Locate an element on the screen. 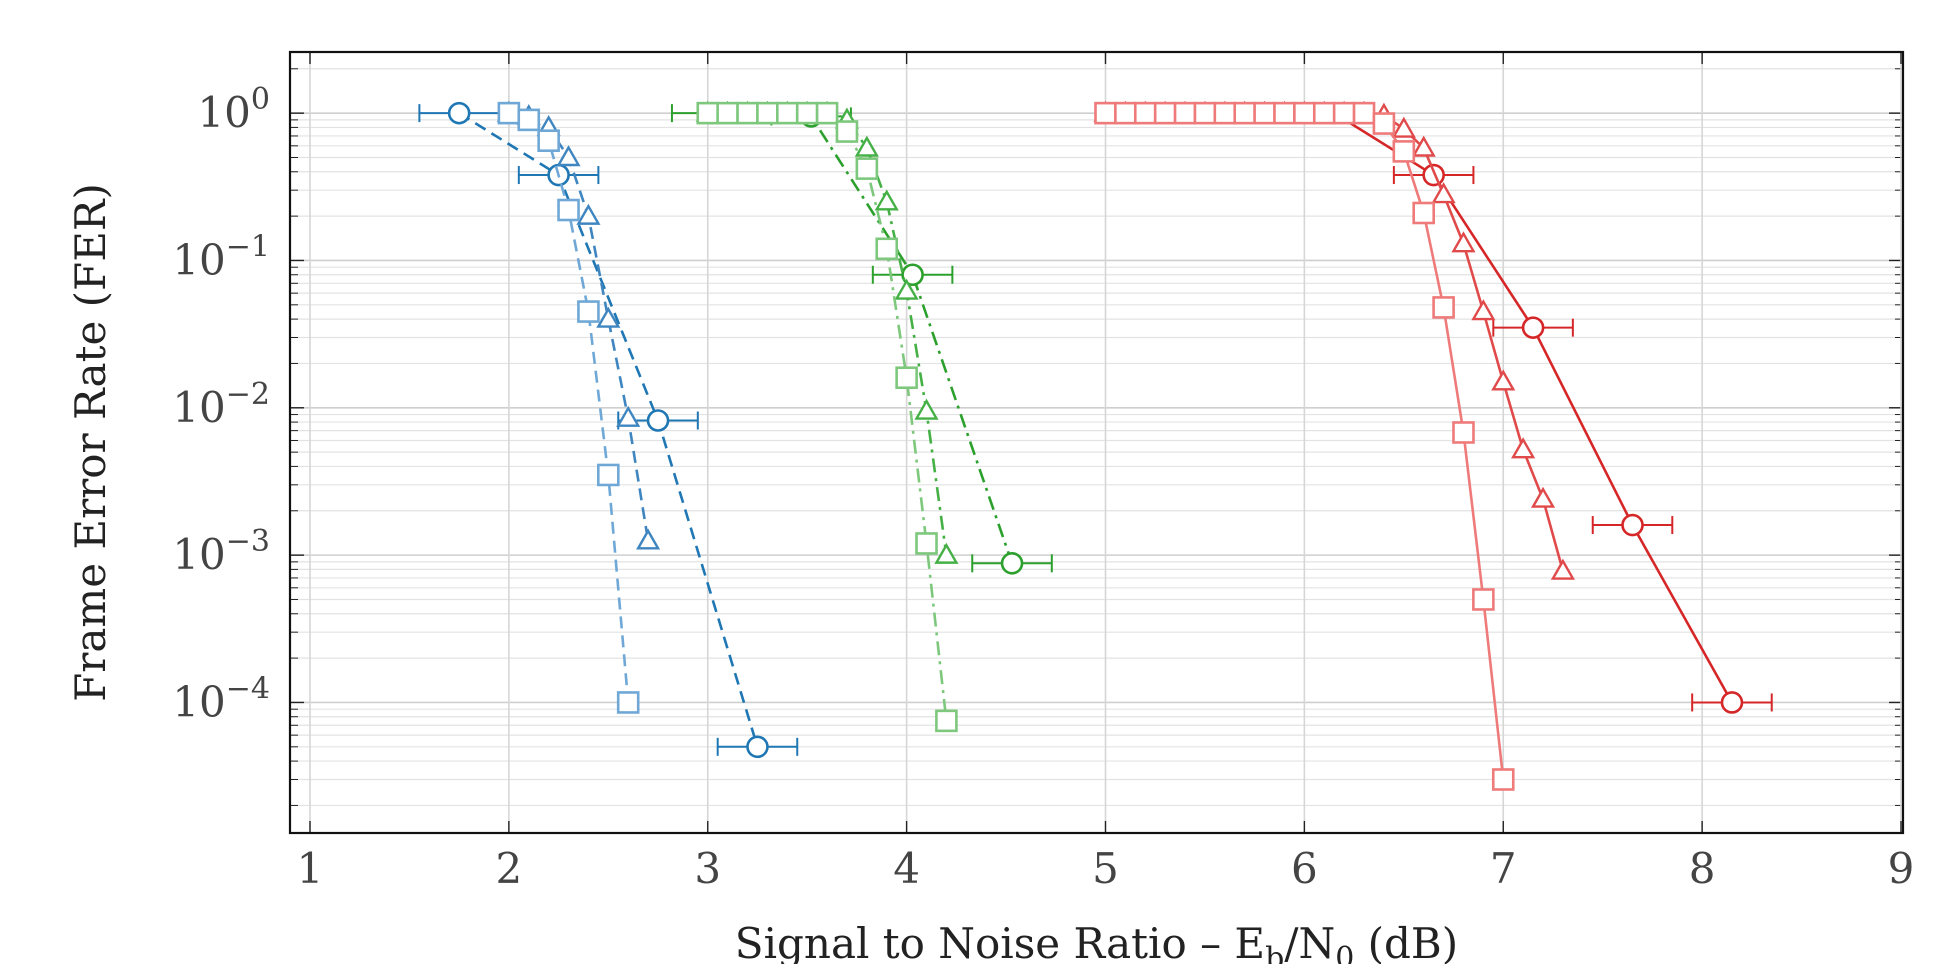 The width and height of the screenshot is (1941, 964). y-tick-exponent: −1 is located at coordinates (248, 246).